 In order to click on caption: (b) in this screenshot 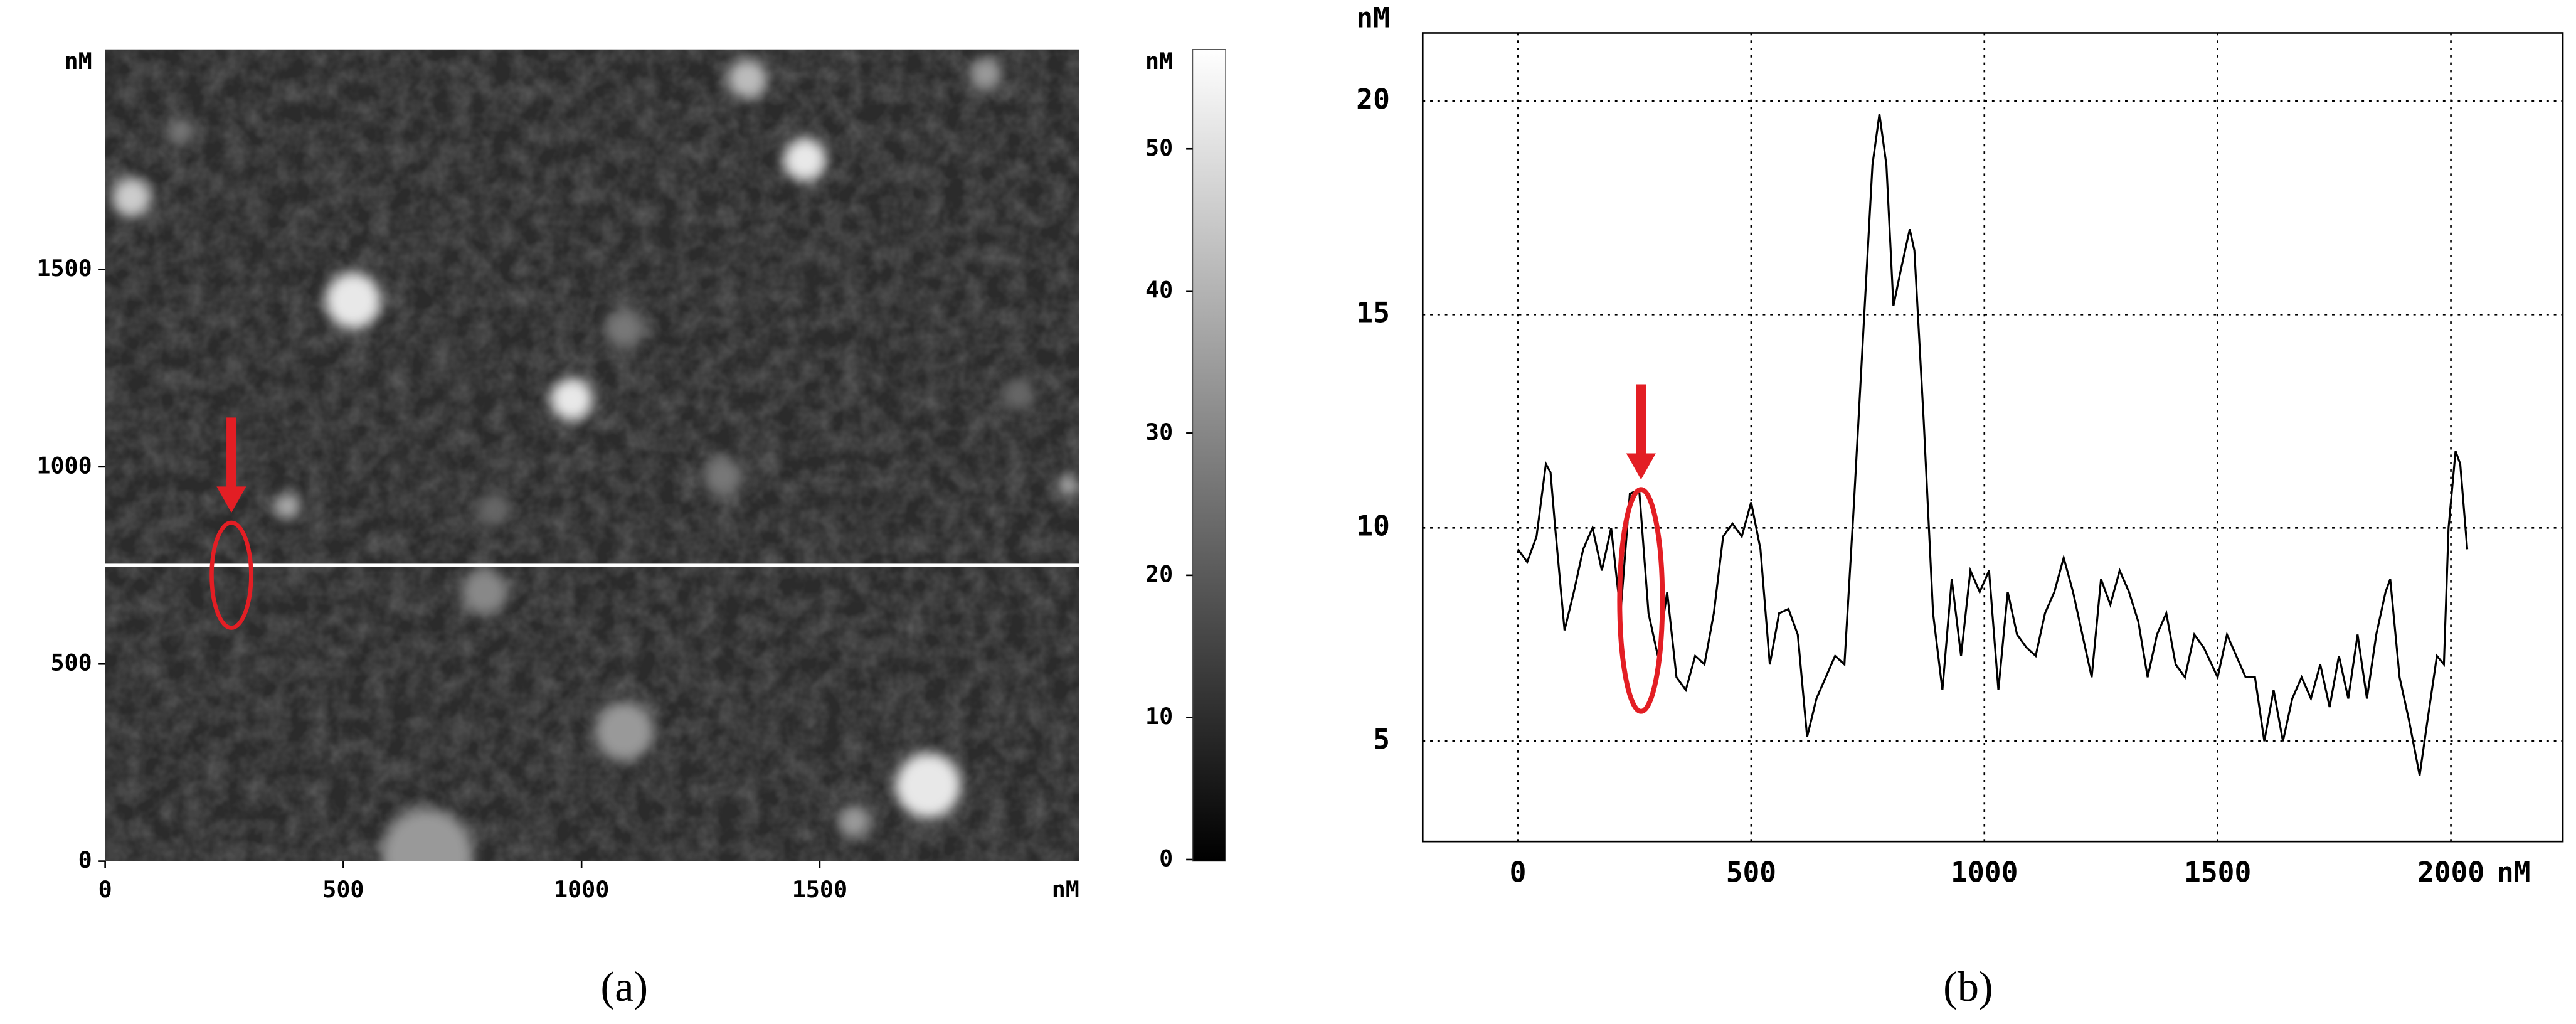, I will do `click(1968, 986)`.